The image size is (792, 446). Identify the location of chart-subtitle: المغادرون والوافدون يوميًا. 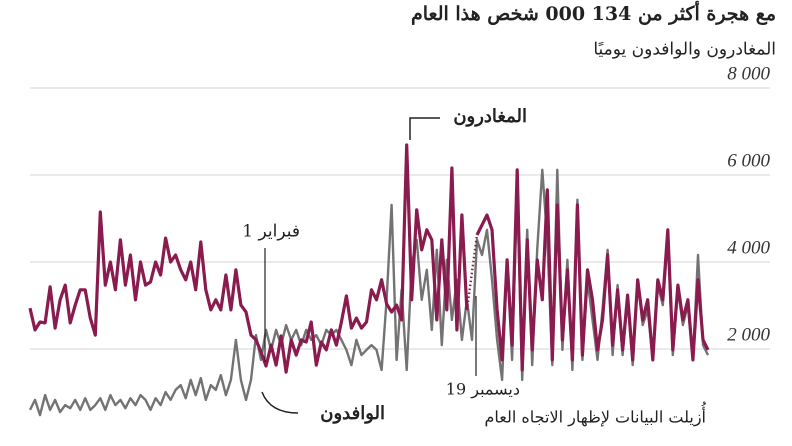
(684, 50).